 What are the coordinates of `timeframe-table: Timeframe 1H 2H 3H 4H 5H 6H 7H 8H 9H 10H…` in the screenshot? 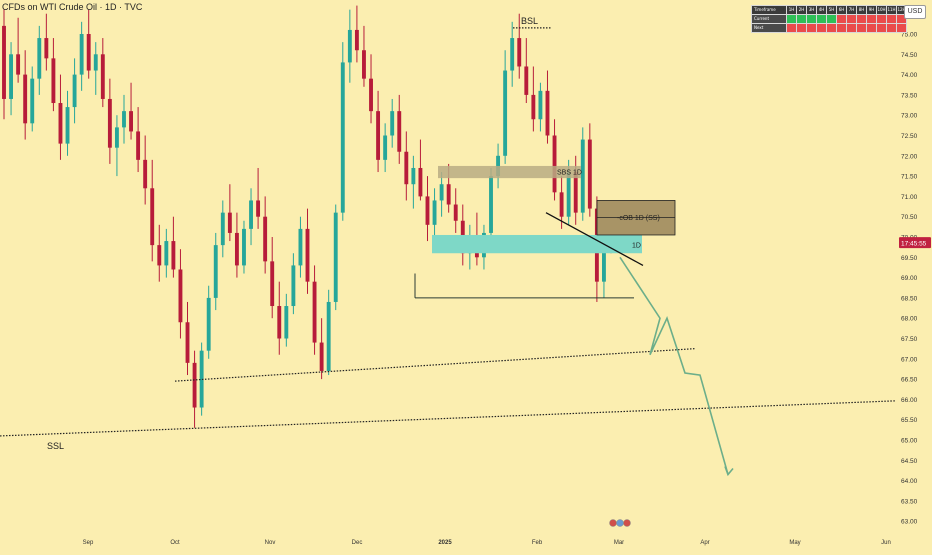 It's located at (829, 19).